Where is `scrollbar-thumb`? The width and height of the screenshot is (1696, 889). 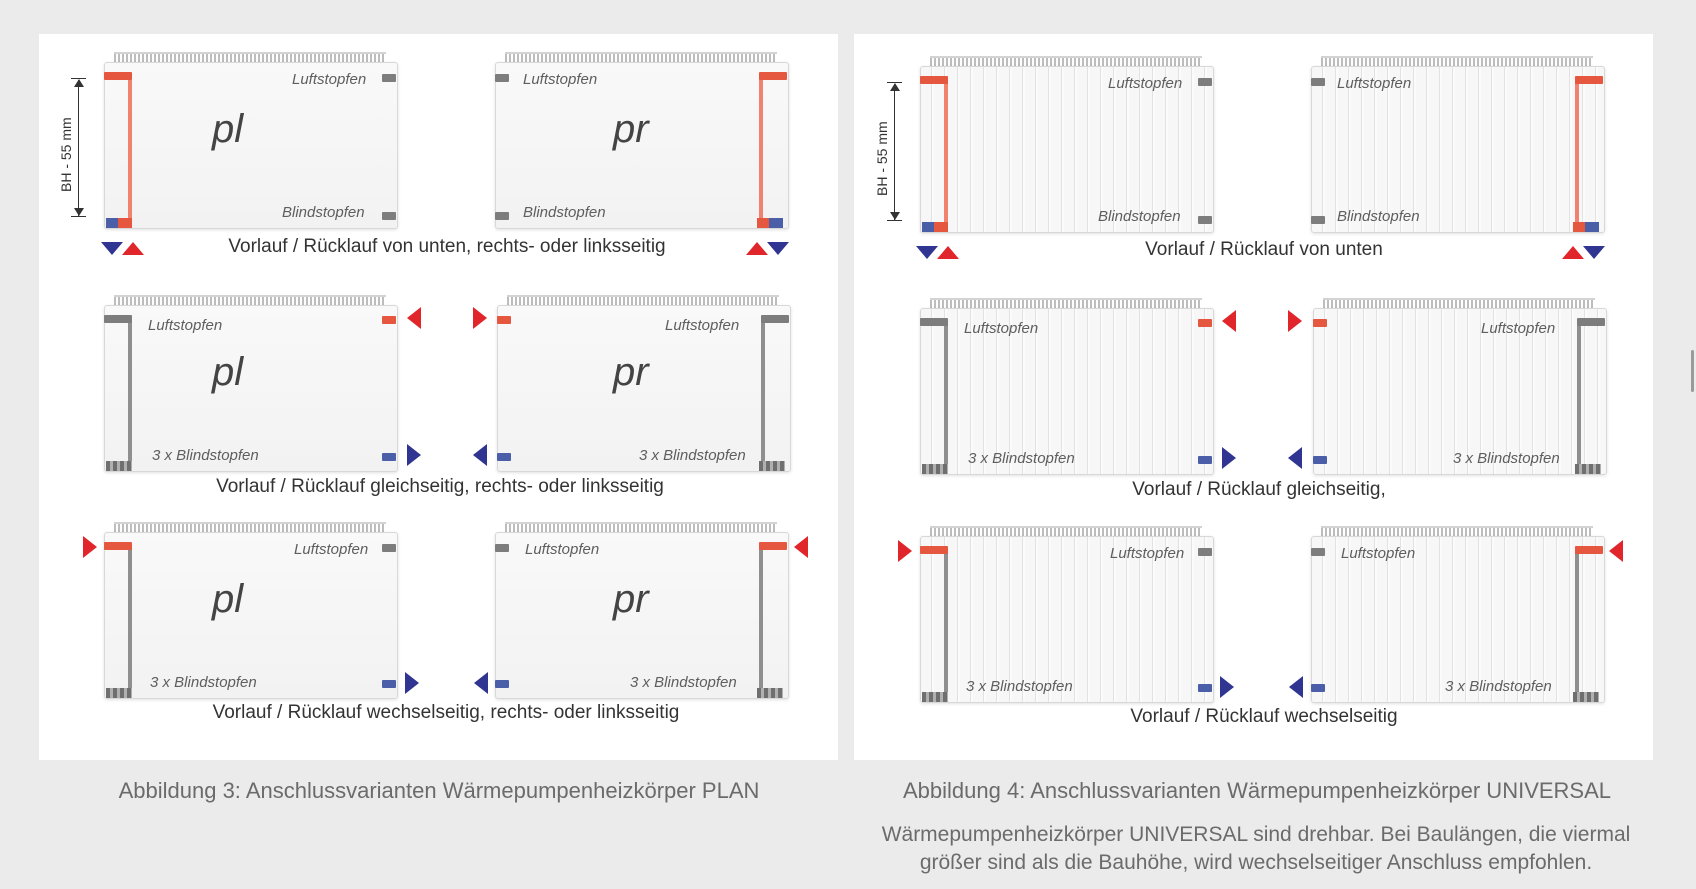 scrollbar-thumb is located at coordinates (1692, 371).